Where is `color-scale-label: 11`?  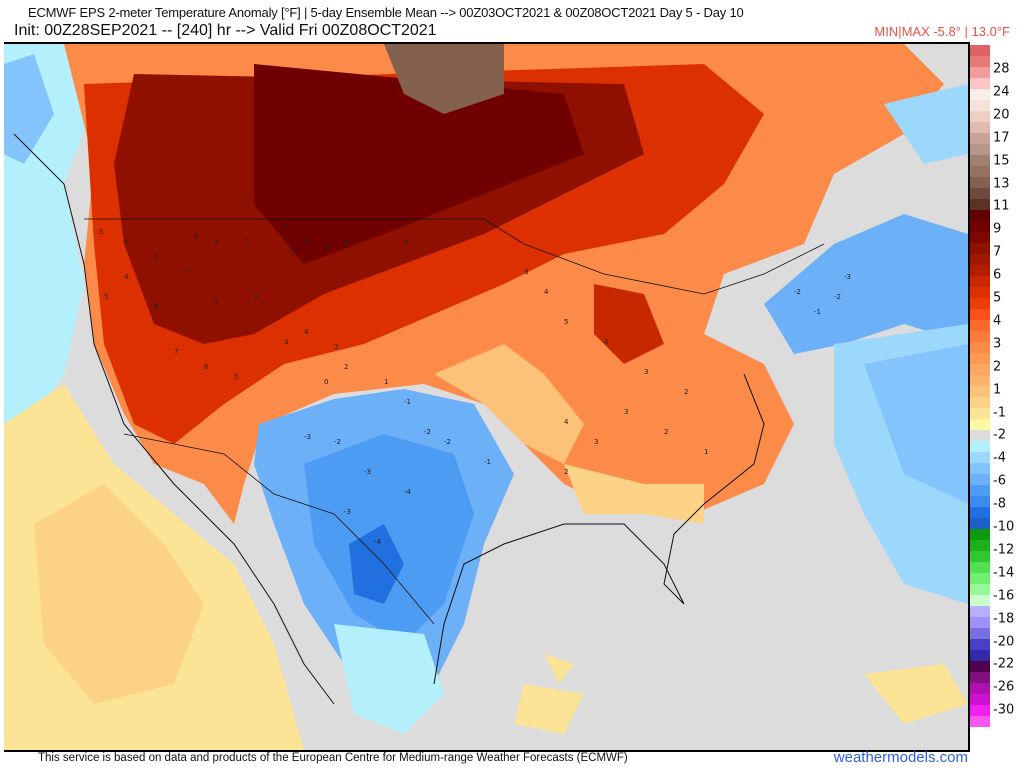 color-scale-label: 11 is located at coordinates (1001, 206).